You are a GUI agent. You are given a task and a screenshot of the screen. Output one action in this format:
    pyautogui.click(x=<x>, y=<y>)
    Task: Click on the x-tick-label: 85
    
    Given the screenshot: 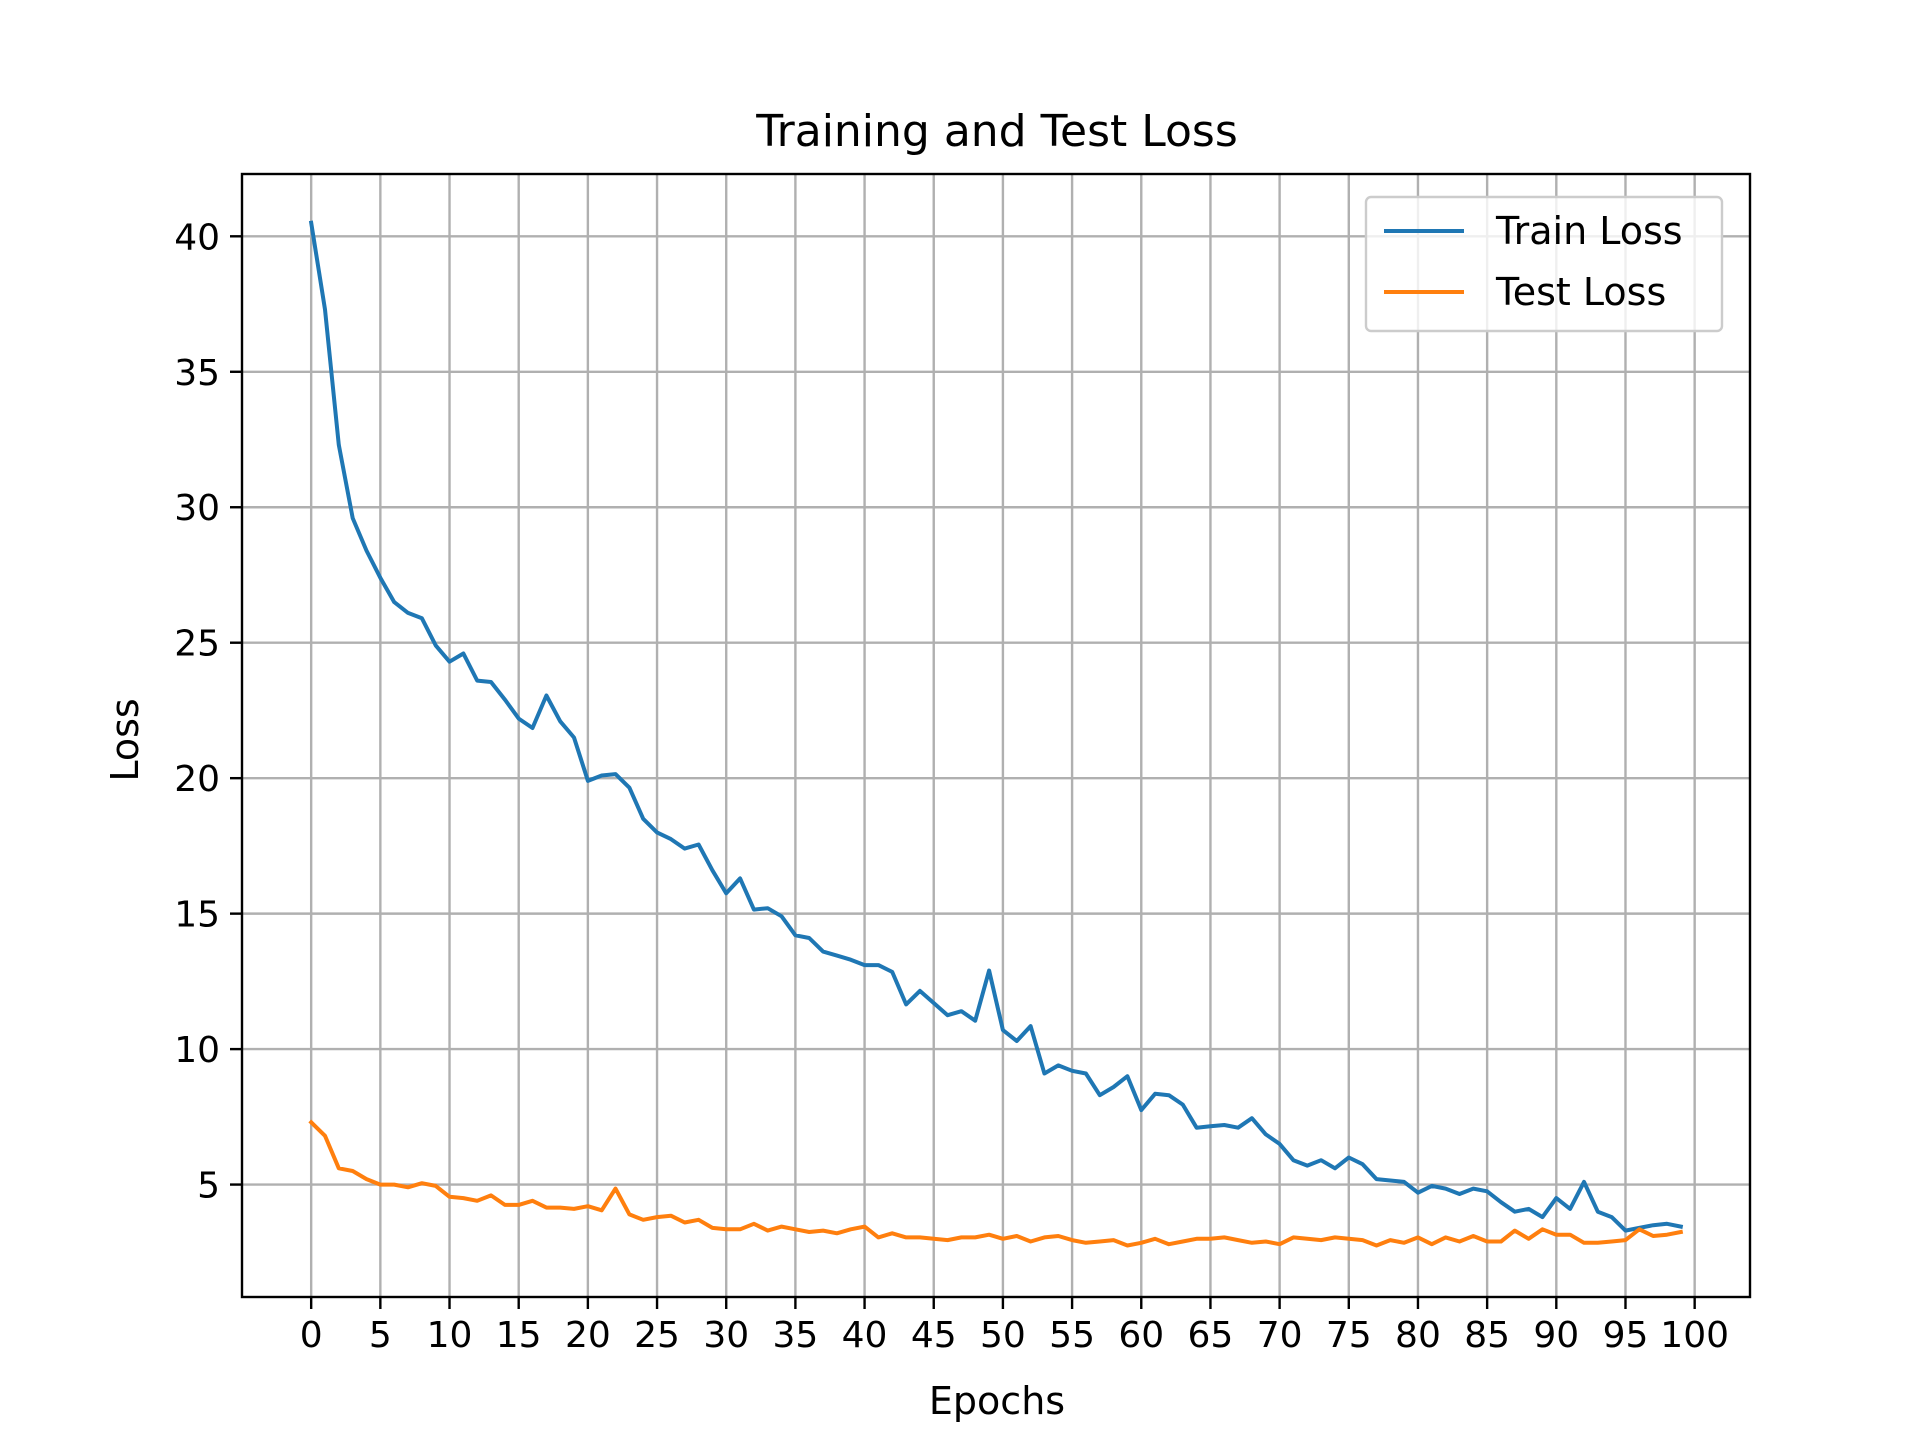 What is the action you would take?
    pyautogui.click(x=1487, y=1335)
    